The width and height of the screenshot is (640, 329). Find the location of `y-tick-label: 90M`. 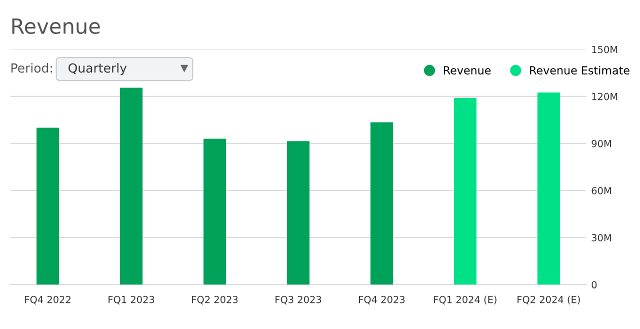

y-tick-label: 90M is located at coordinates (601, 144).